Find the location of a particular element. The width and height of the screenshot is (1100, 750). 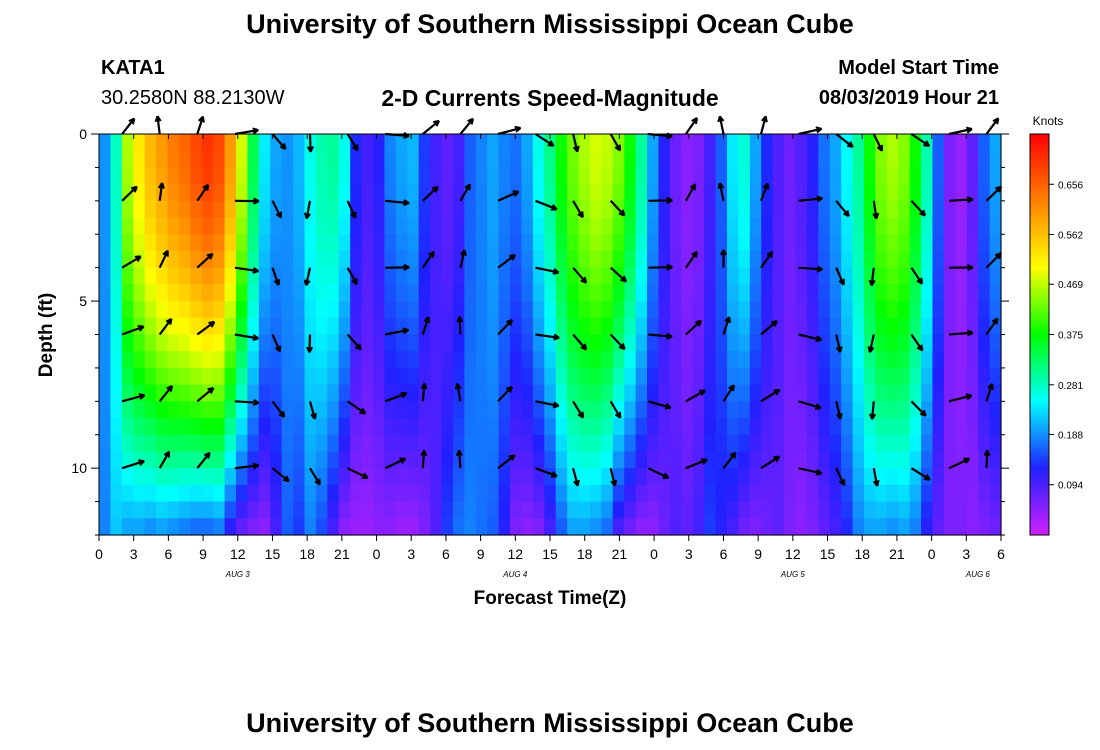

colorbar-label: Knots is located at coordinates (1048, 121).